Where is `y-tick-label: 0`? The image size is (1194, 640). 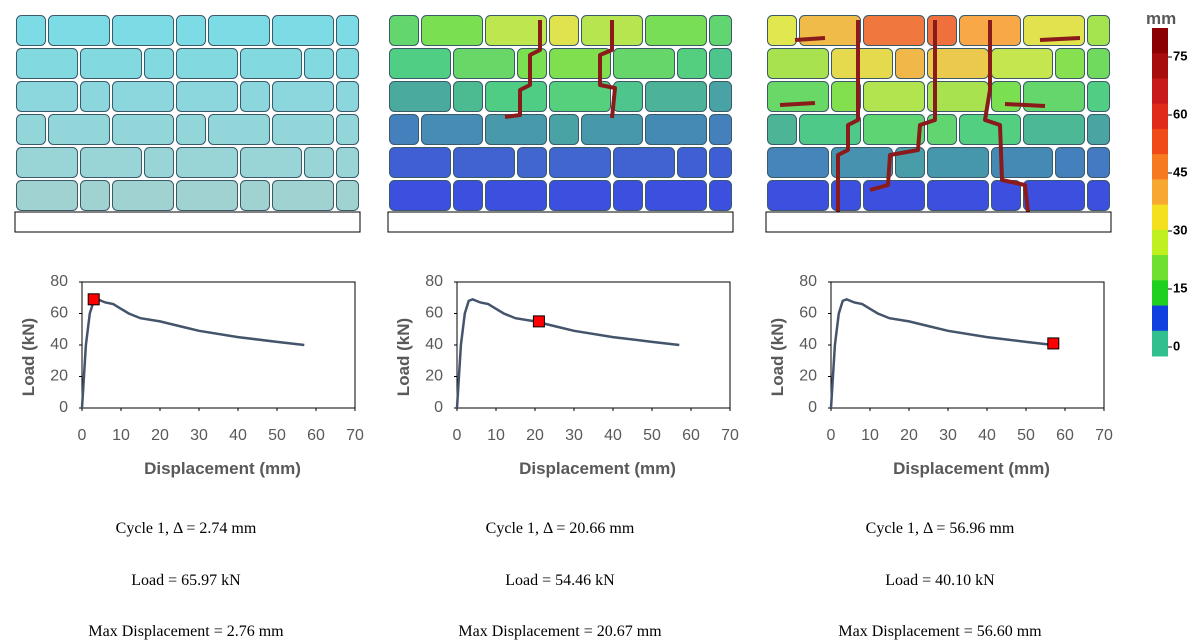 y-tick-label: 0 is located at coordinates (63, 407).